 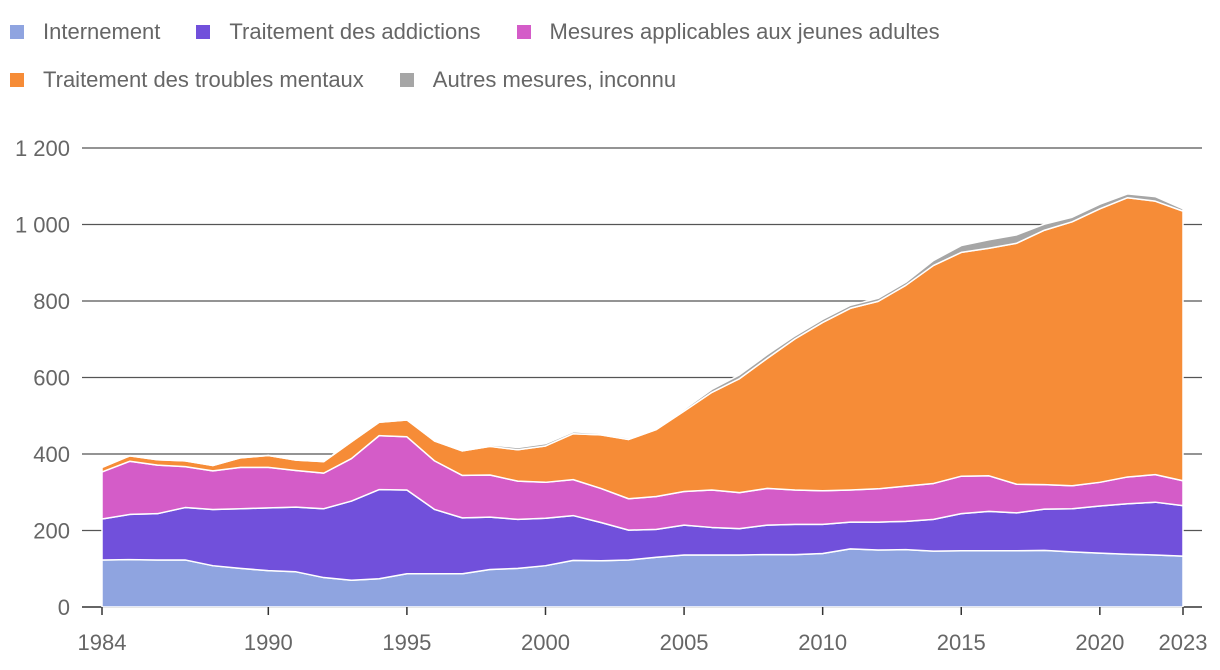 I want to click on legend-label-autres-mesures: Autres mesures, inconnu, so click(x=554, y=79).